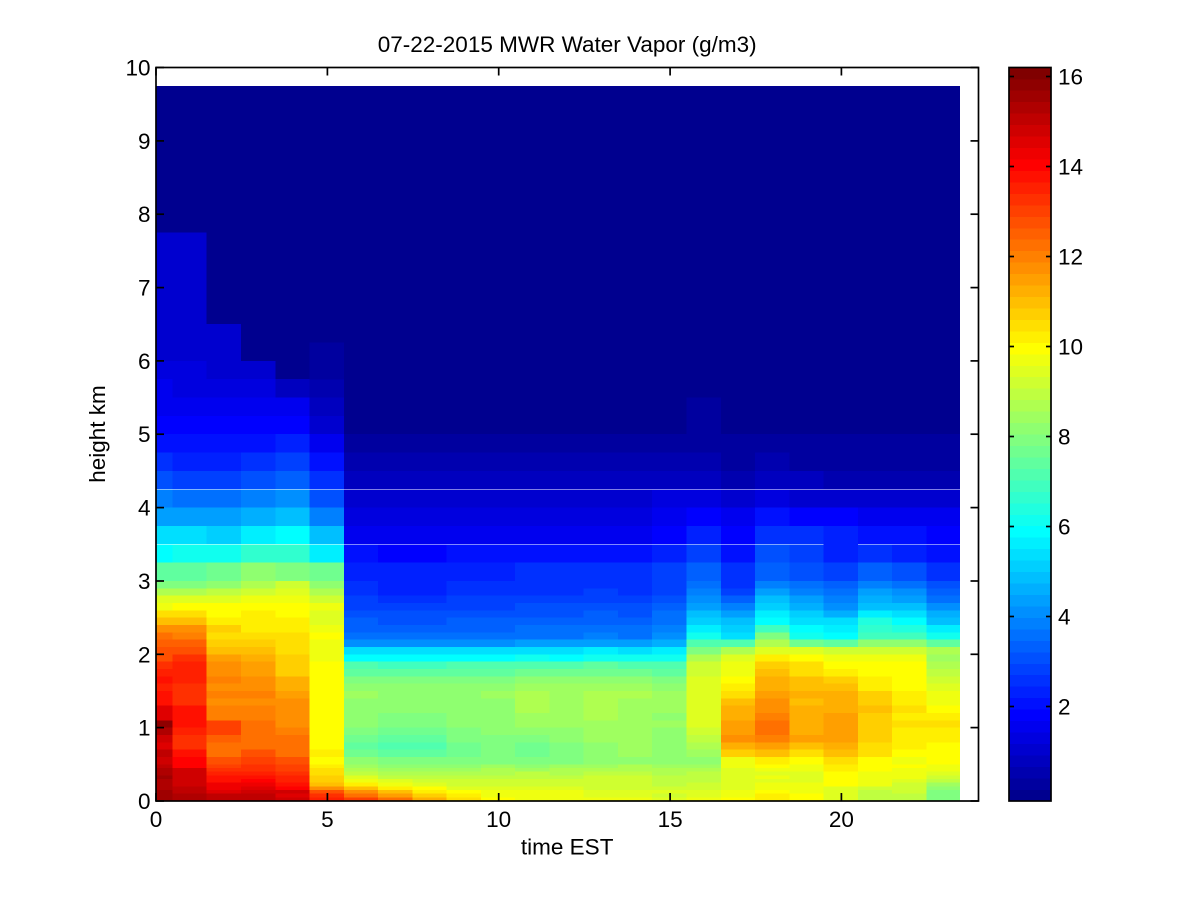  I want to click on svg-text: 12, so click(1070, 257).